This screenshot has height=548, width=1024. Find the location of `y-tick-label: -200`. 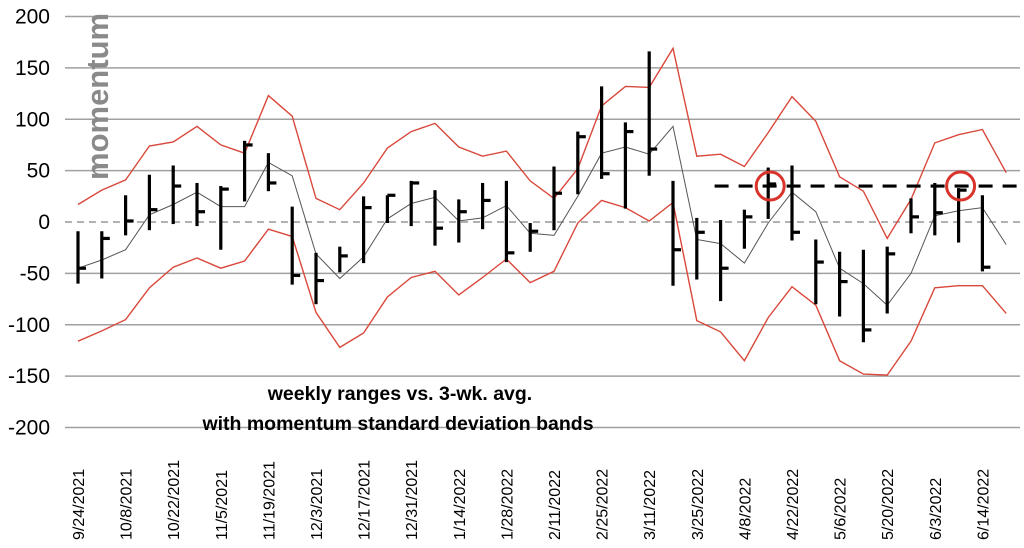

y-tick-label: -200 is located at coordinates (29, 428).